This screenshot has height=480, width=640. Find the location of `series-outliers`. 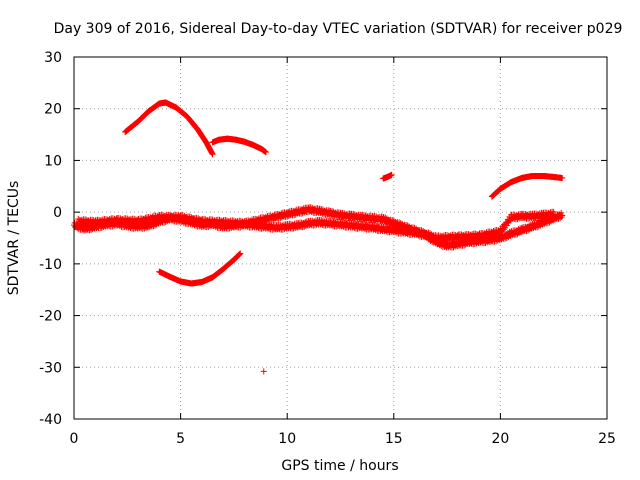

series-outliers is located at coordinates (268, 294).